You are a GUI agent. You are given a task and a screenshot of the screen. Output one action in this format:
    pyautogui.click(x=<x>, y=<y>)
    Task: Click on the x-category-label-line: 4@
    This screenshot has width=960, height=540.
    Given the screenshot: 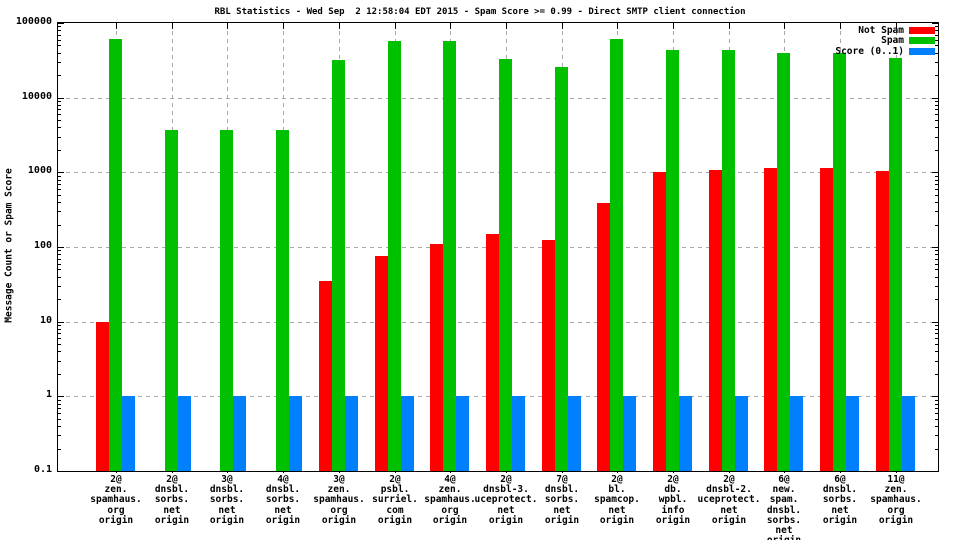 What is the action you would take?
    pyautogui.click(x=283, y=479)
    